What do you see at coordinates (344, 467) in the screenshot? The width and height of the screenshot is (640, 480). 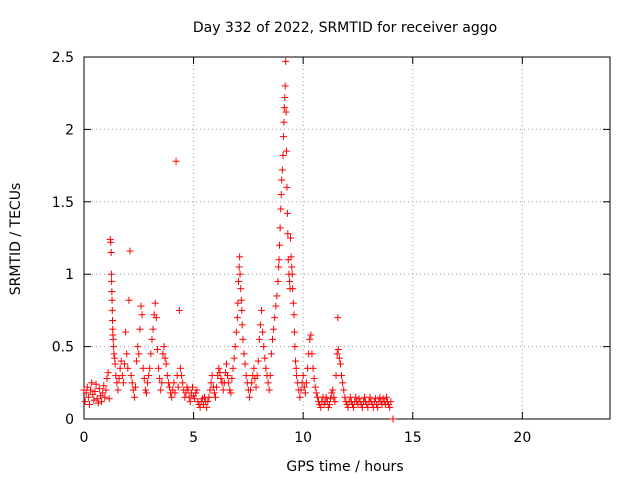 I see `x-axis-label: GPS time / hours` at bounding box center [344, 467].